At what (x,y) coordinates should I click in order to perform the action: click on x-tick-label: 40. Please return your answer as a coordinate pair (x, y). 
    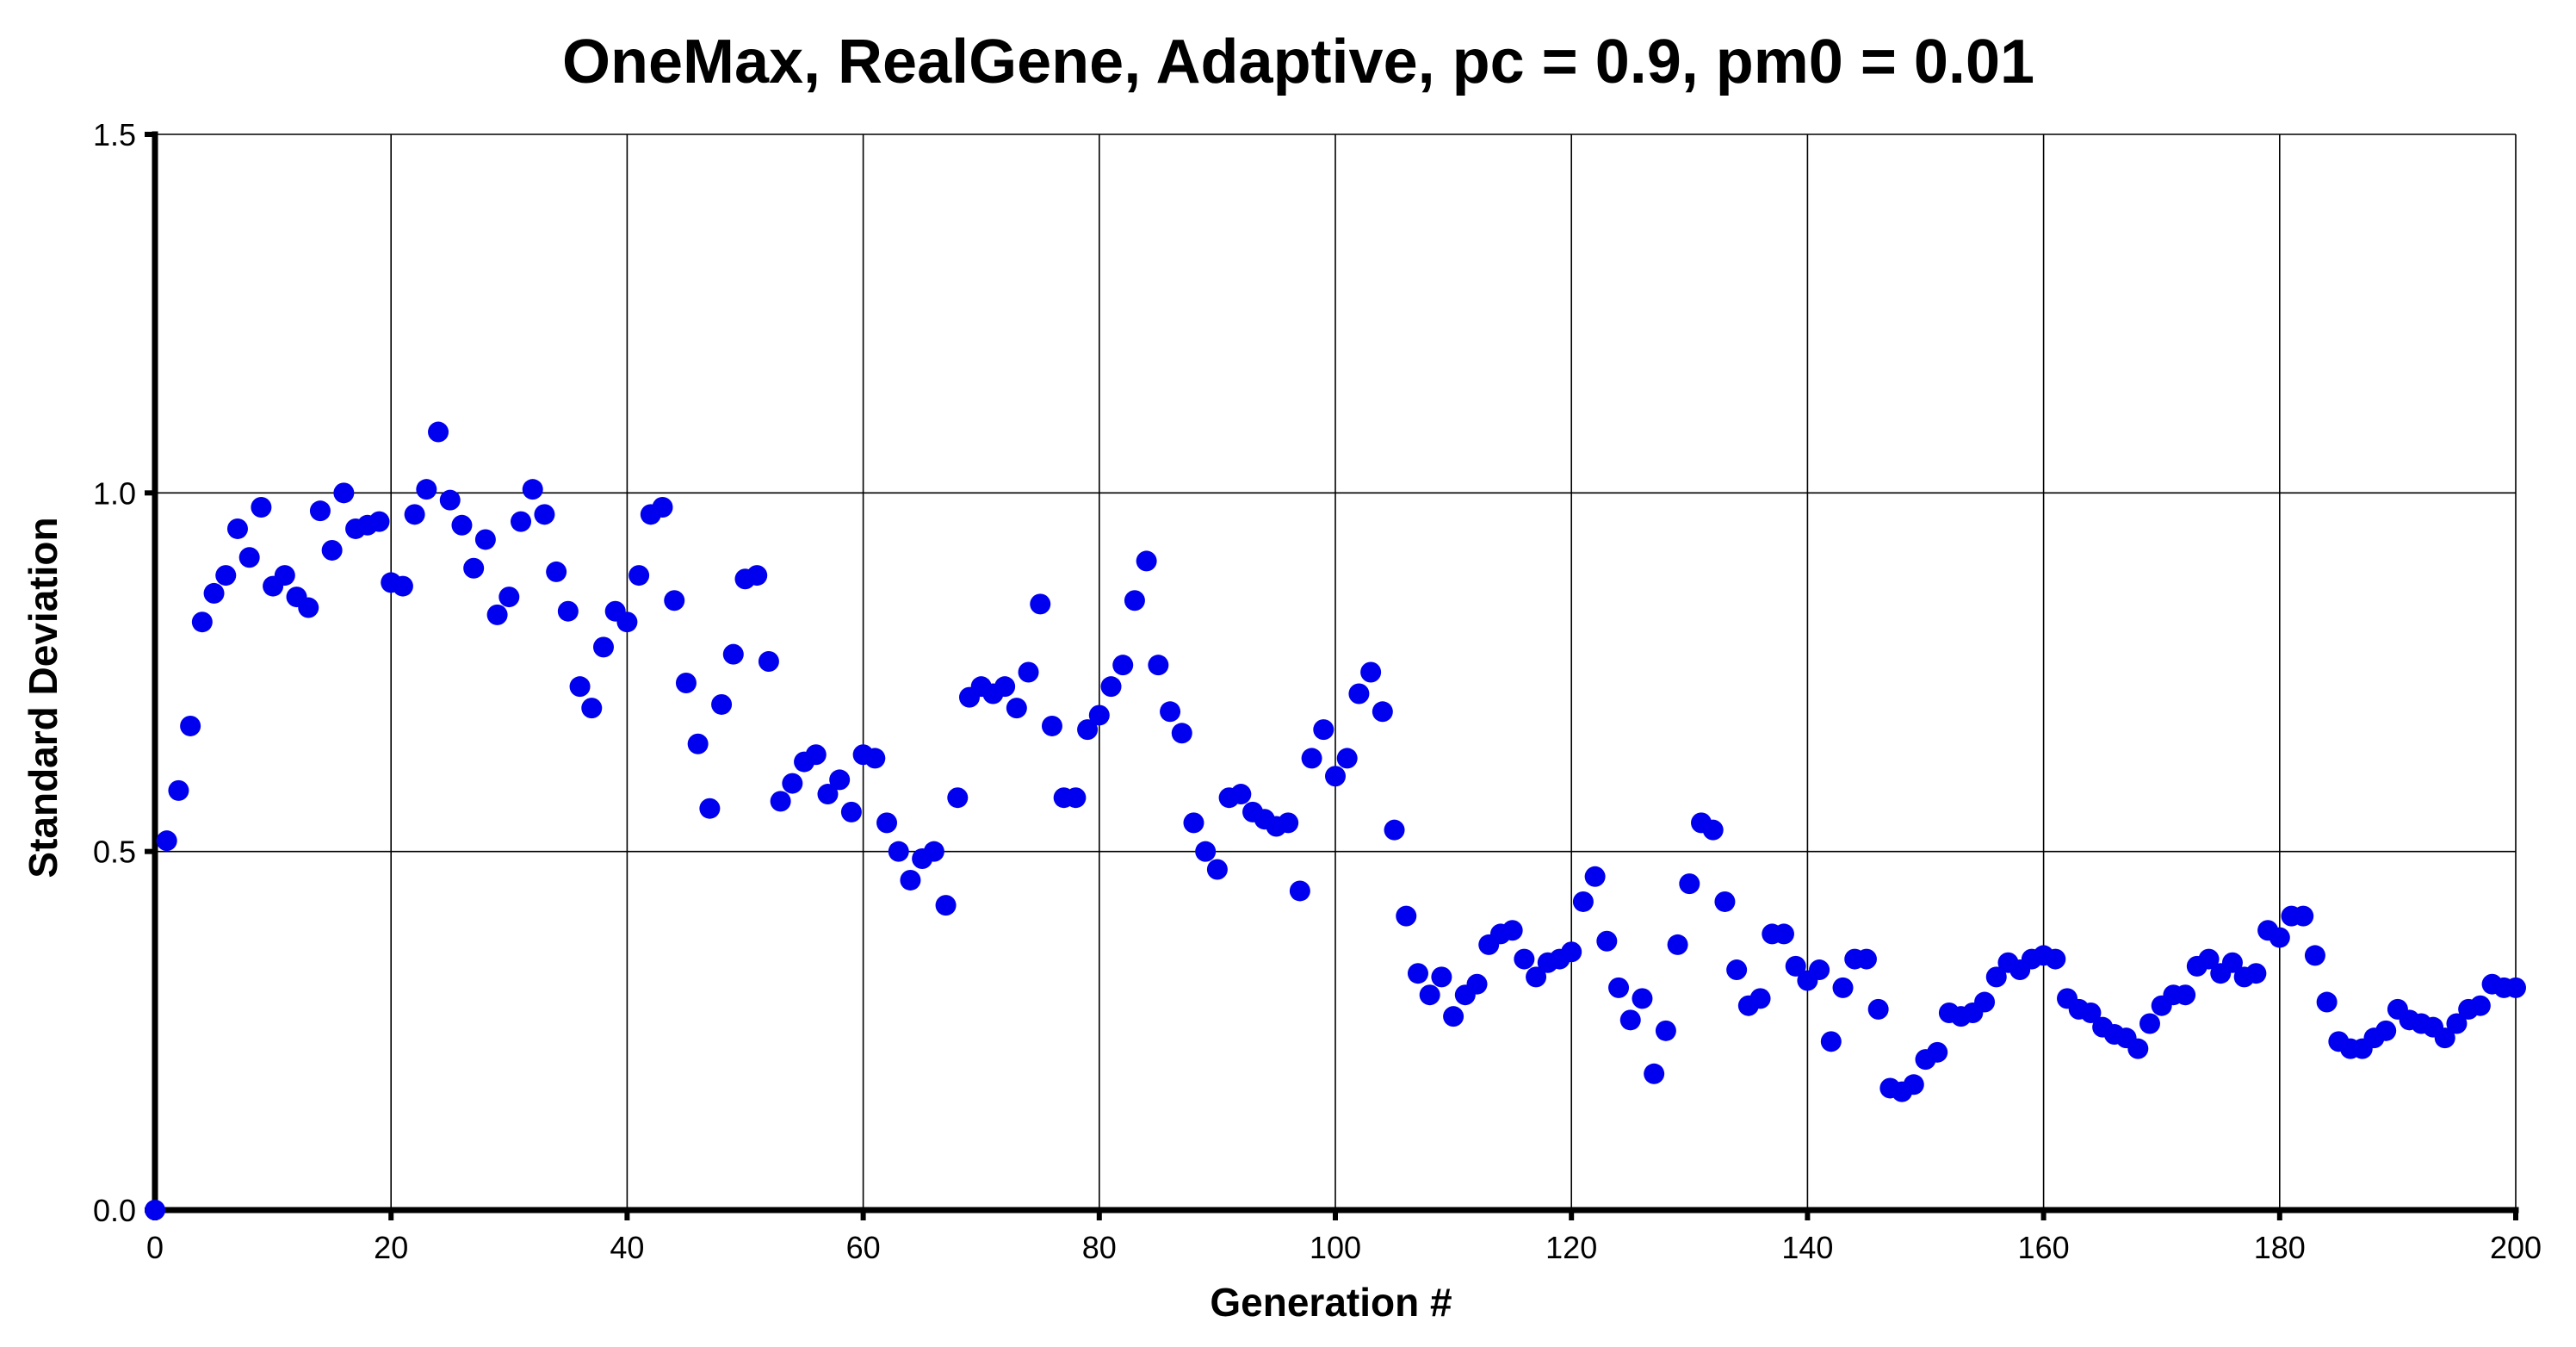
    Looking at the image, I should click on (627, 1247).